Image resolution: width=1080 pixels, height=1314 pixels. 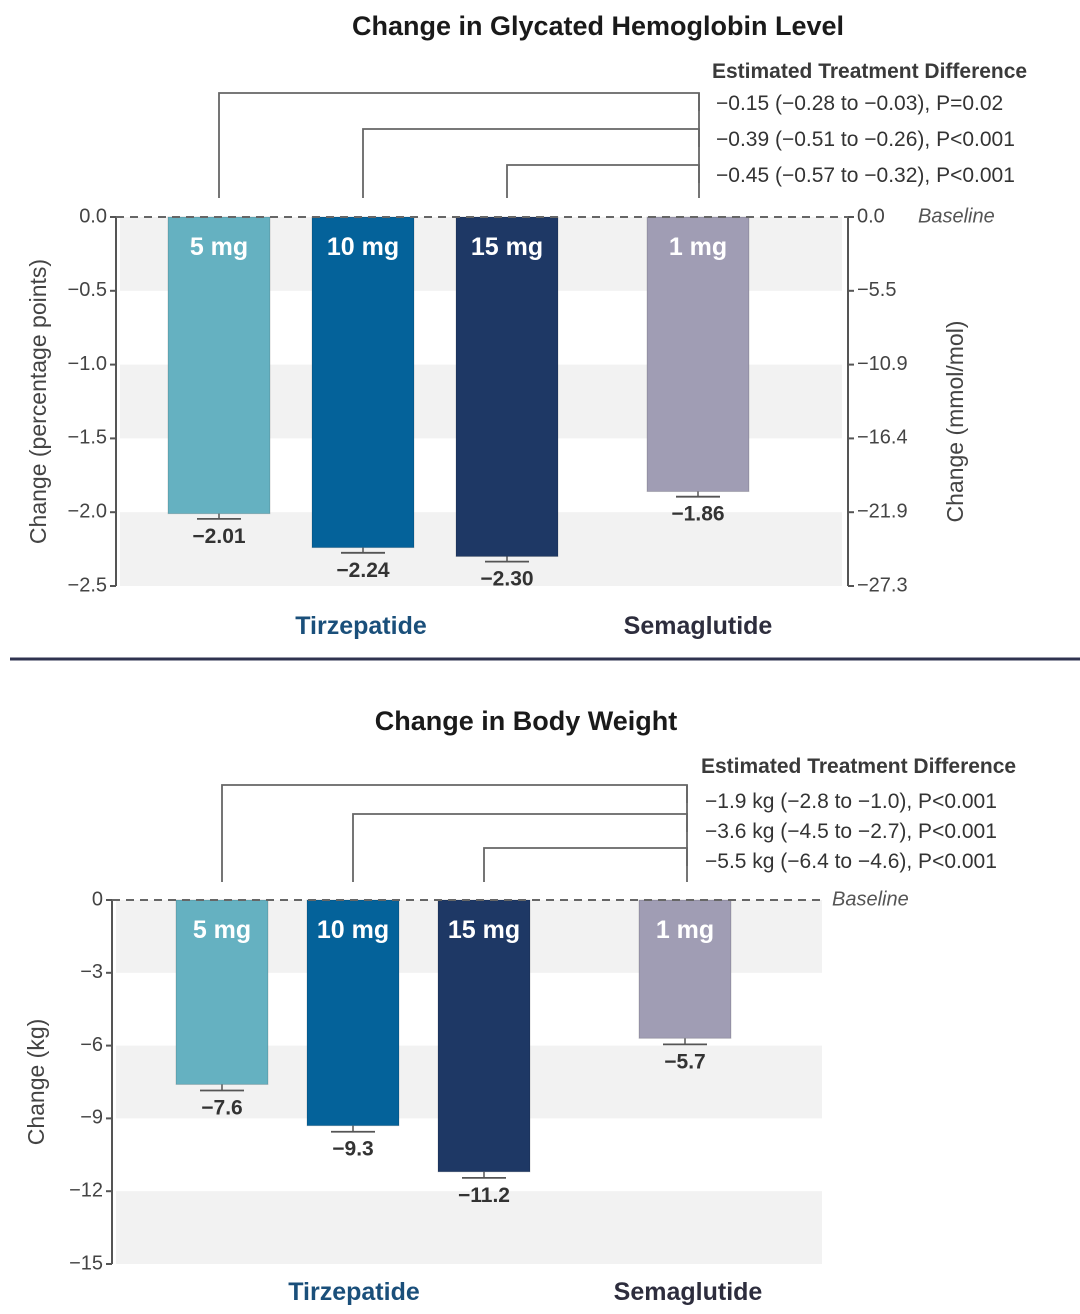 What do you see at coordinates (697, 514) in the screenshot?
I see `bar-value-label: −1.86` at bounding box center [697, 514].